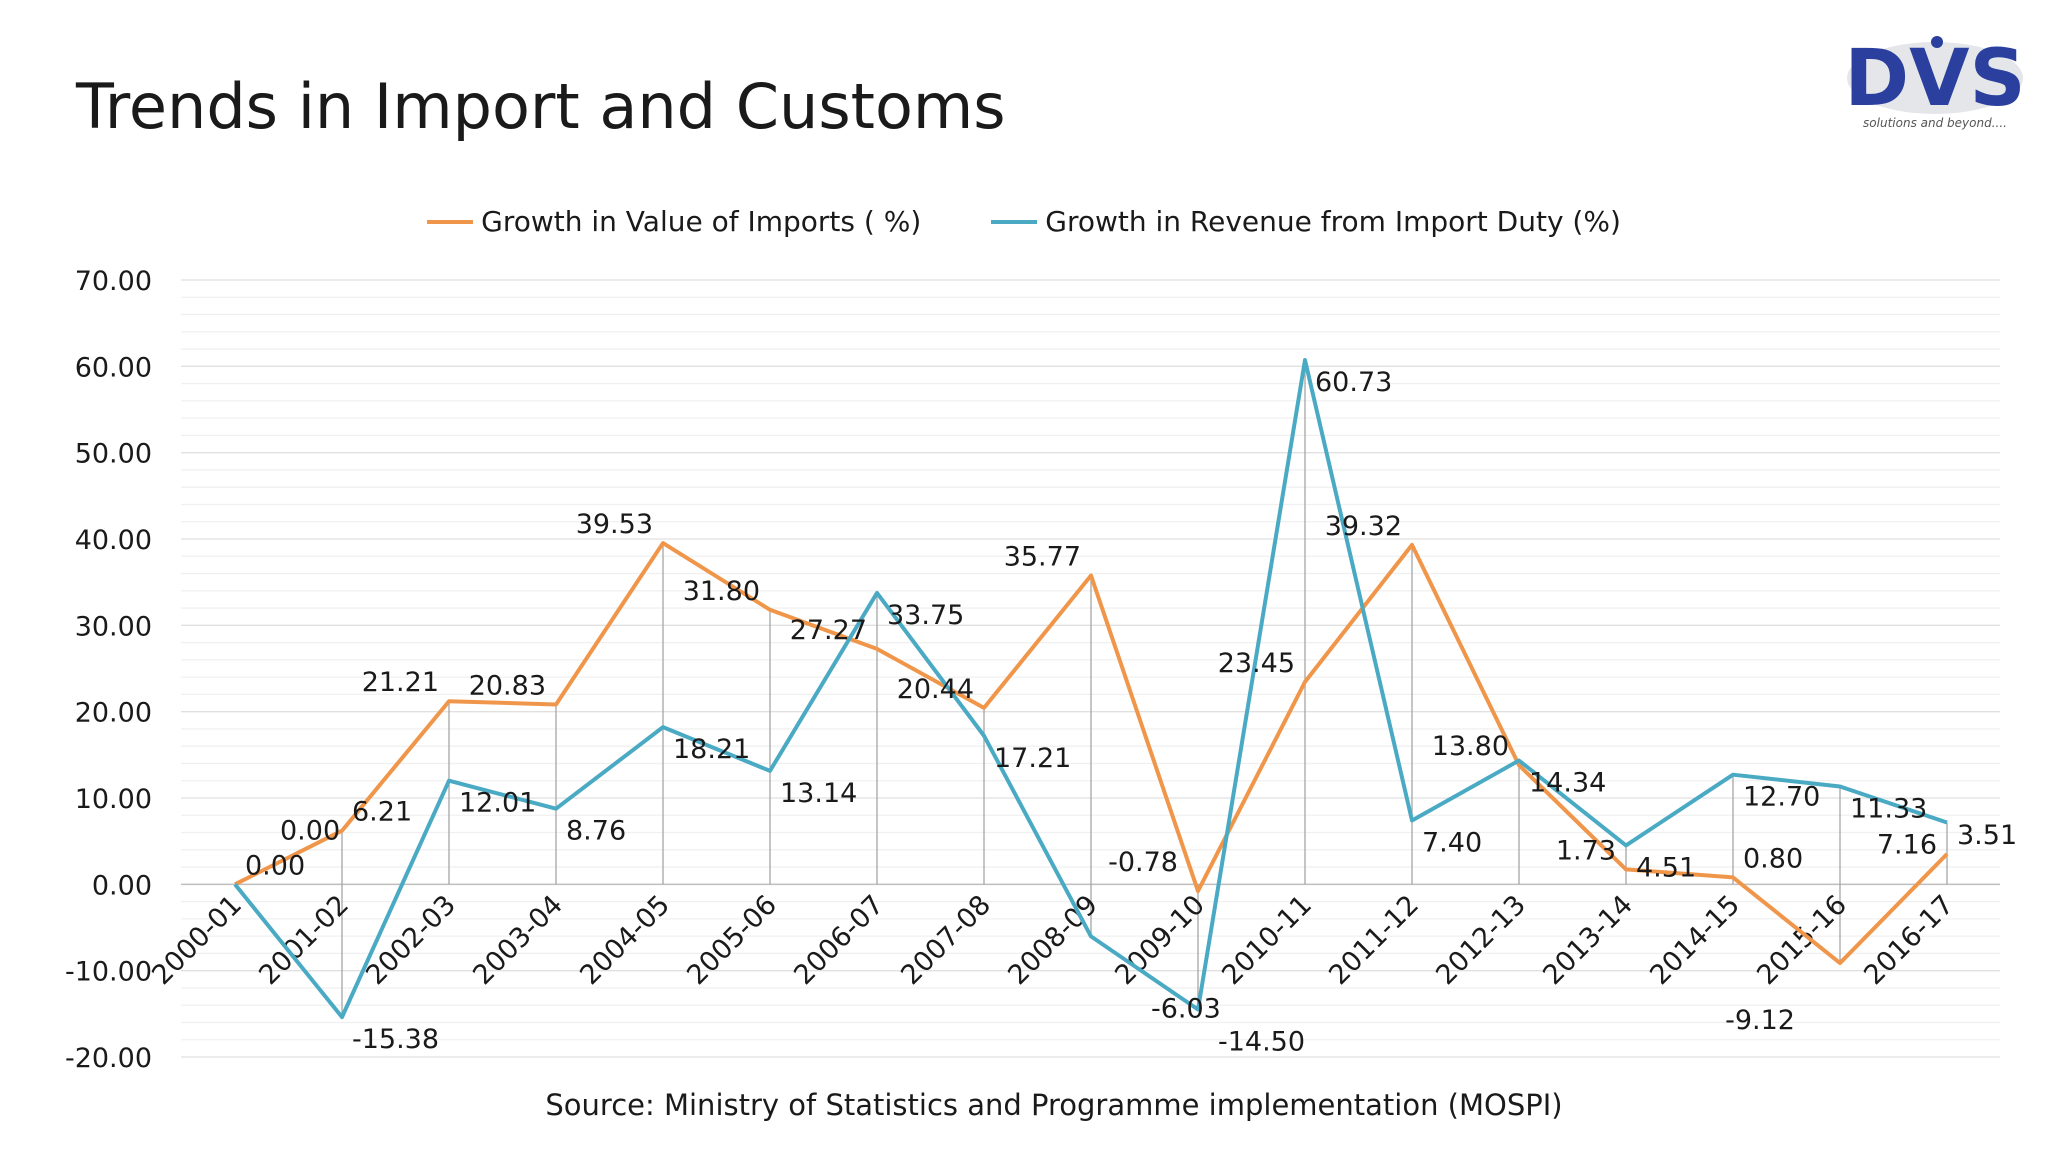 The image size is (2048, 1152). I want to click on x-tick-label: 2006-07, so click(839, 940).